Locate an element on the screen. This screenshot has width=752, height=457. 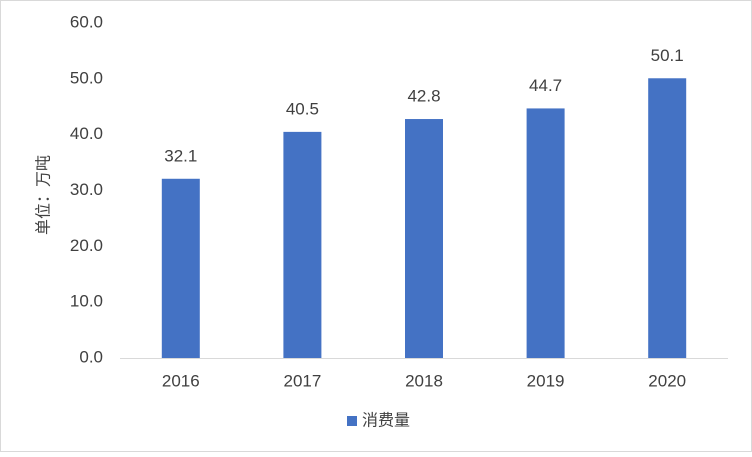
y-tick-label: 50.0 is located at coordinates (86, 77).